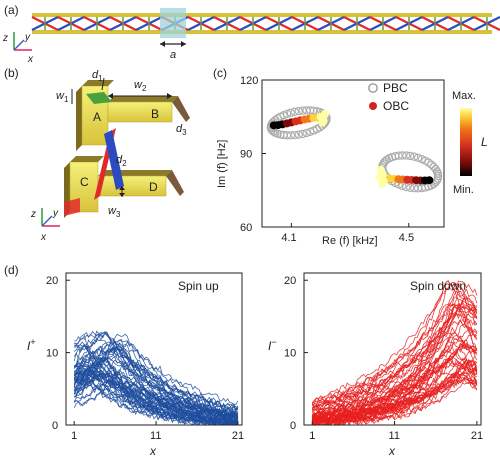 This screenshot has width=500, height=460. Describe the element at coordinates (262, 15) in the screenshot. I see `lattice-rail-top` at that location.